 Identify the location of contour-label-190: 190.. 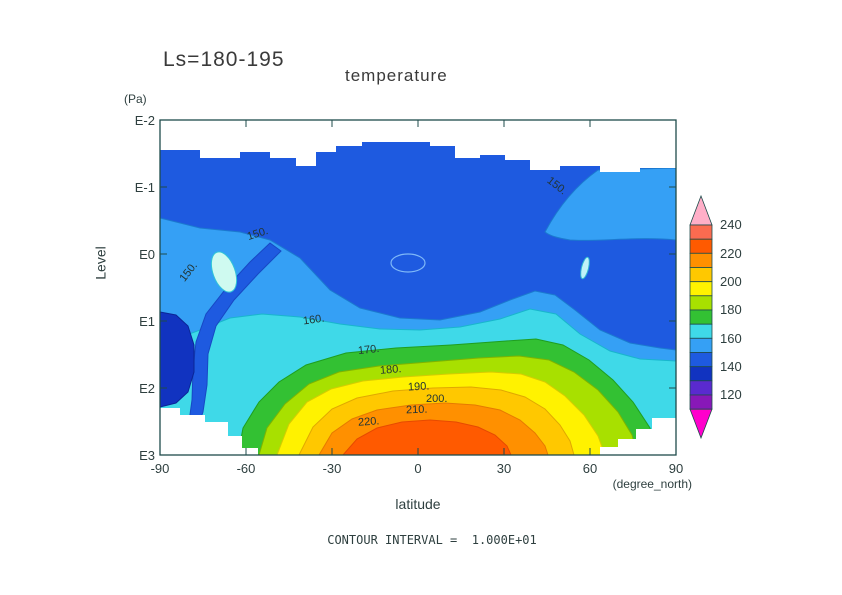
(418, 387).